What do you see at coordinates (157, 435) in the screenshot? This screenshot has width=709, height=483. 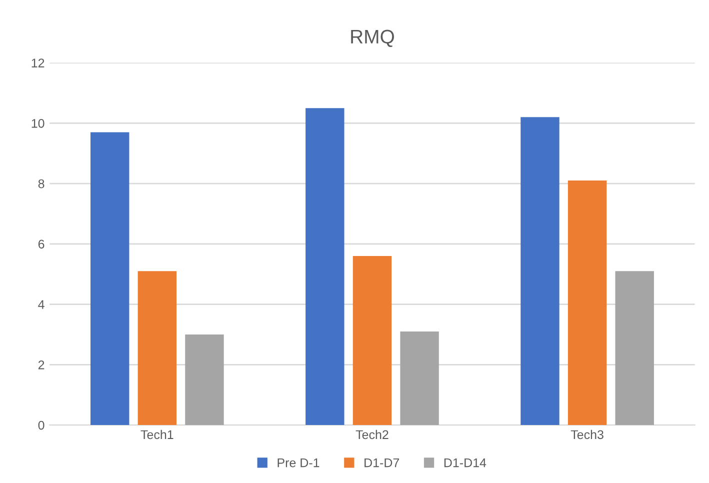 I see `x-tick-label: Tech1` at bounding box center [157, 435].